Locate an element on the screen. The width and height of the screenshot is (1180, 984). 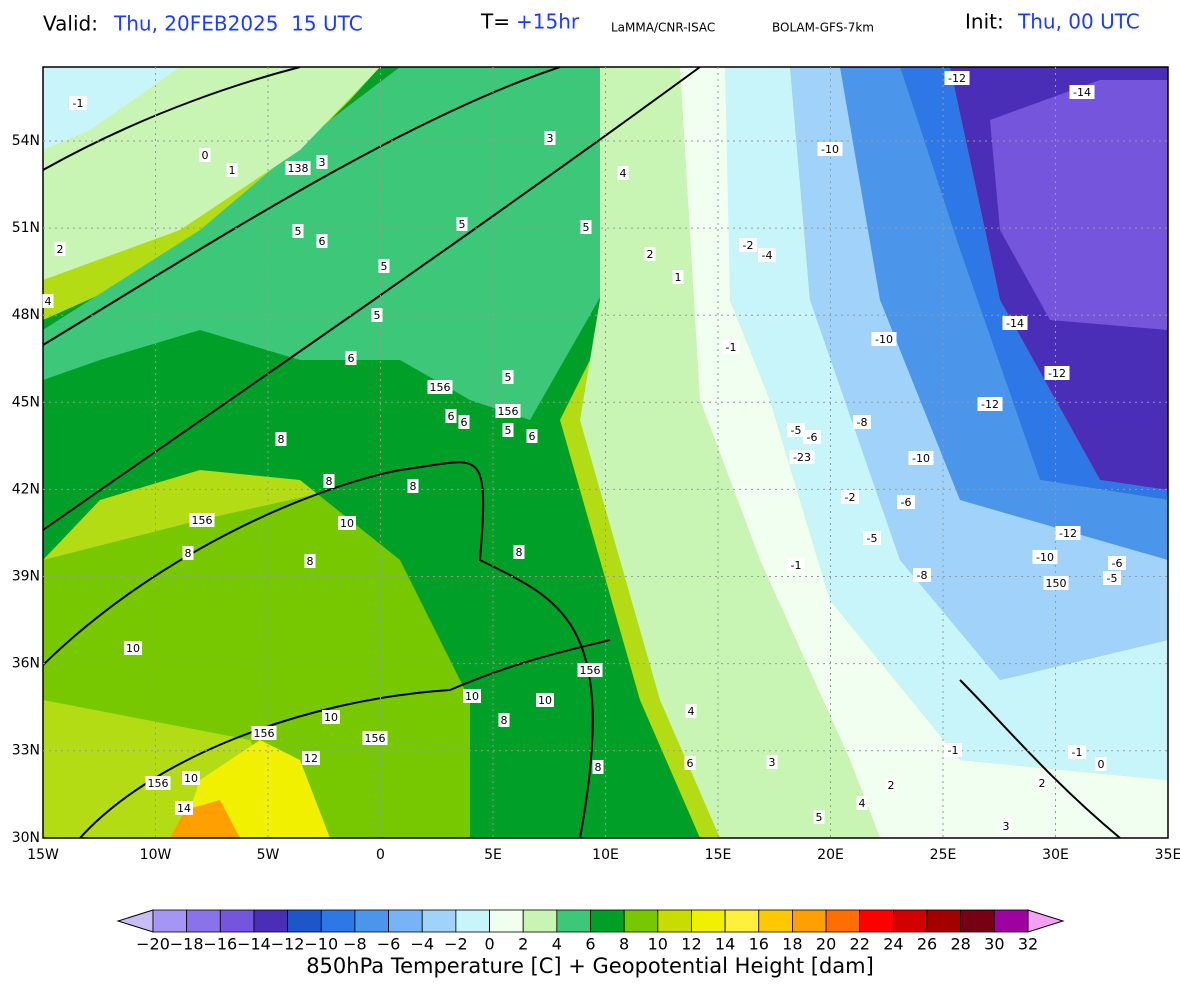
contour-label: 1 is located at coordinates (678, 277).